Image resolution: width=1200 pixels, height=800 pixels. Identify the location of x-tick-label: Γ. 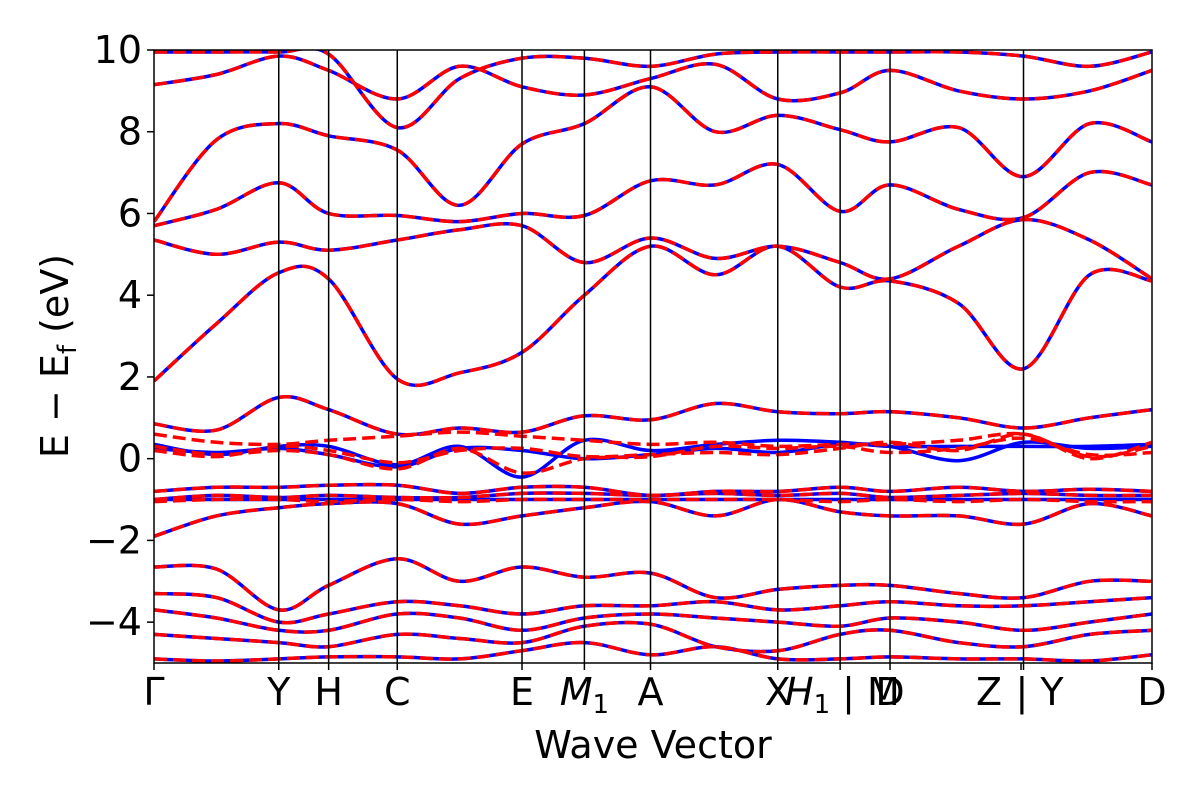
(153, 692).